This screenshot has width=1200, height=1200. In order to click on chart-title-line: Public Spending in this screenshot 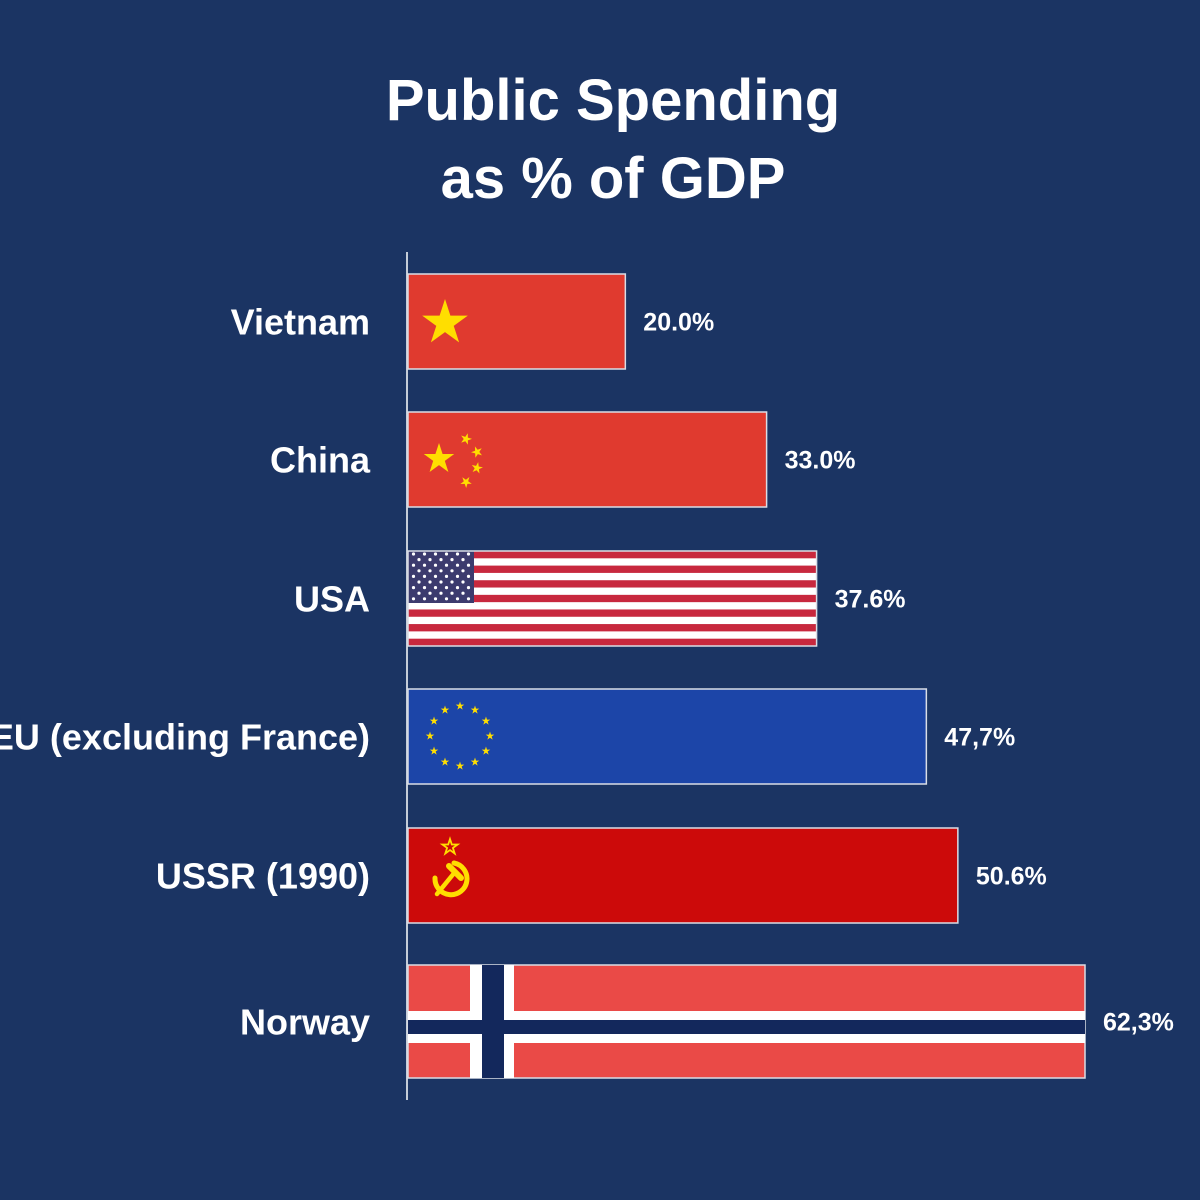, I will do `click(613, 100)`.